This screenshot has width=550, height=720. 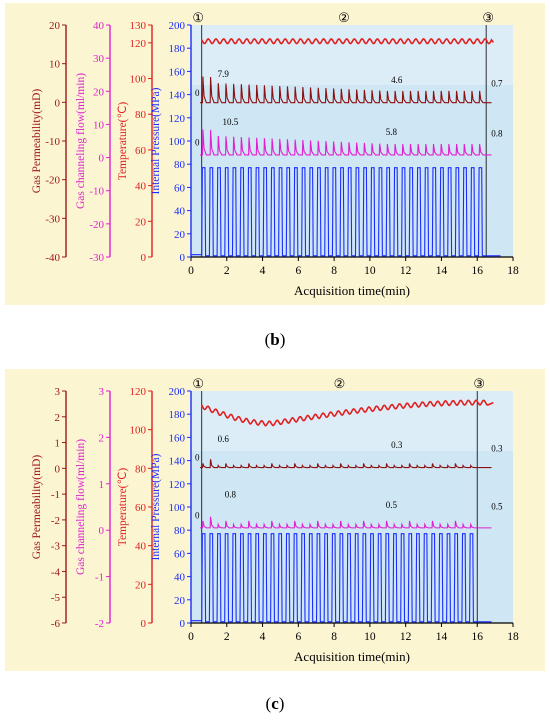 What do you see at coordinates (345, 90) in the screenshot?
I see `series-line-permeability` at bounding box center [345, 90].